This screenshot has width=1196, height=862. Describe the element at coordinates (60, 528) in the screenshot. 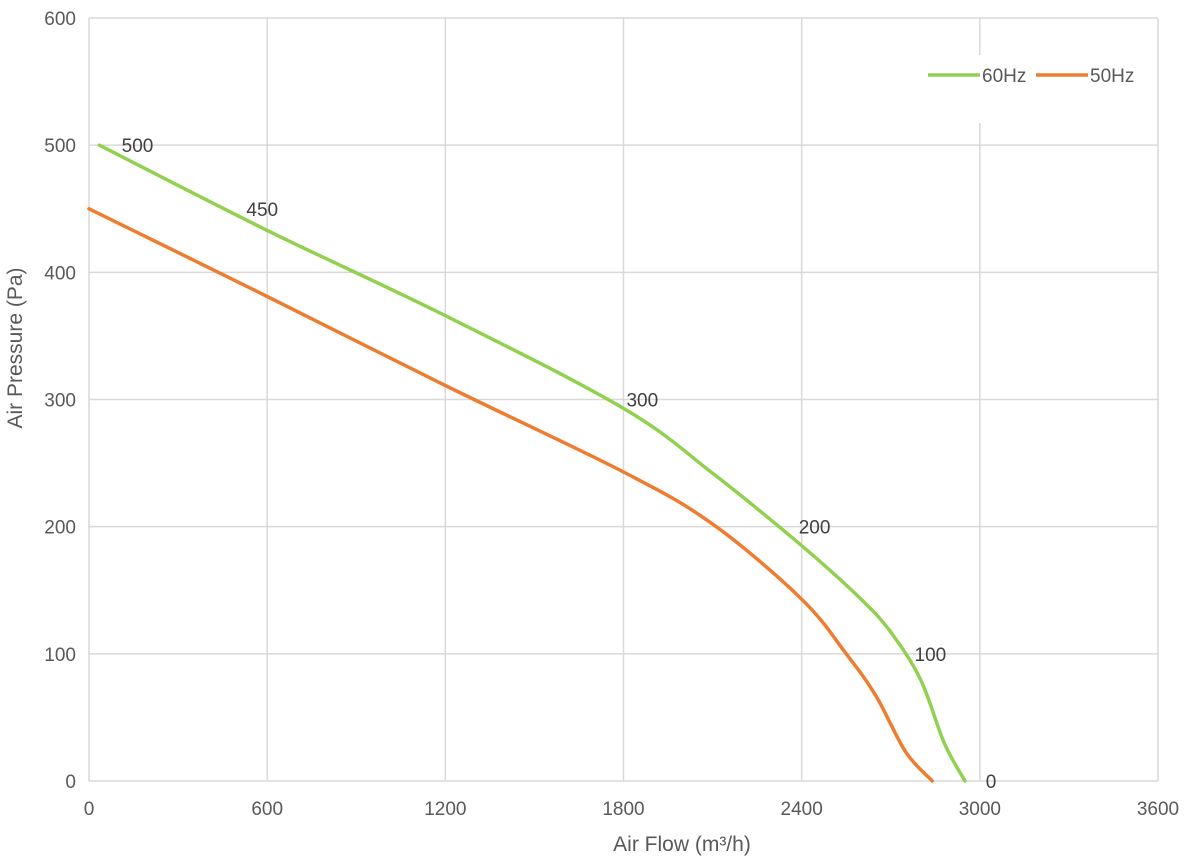

I see `y-tick-label: 200` at that location.